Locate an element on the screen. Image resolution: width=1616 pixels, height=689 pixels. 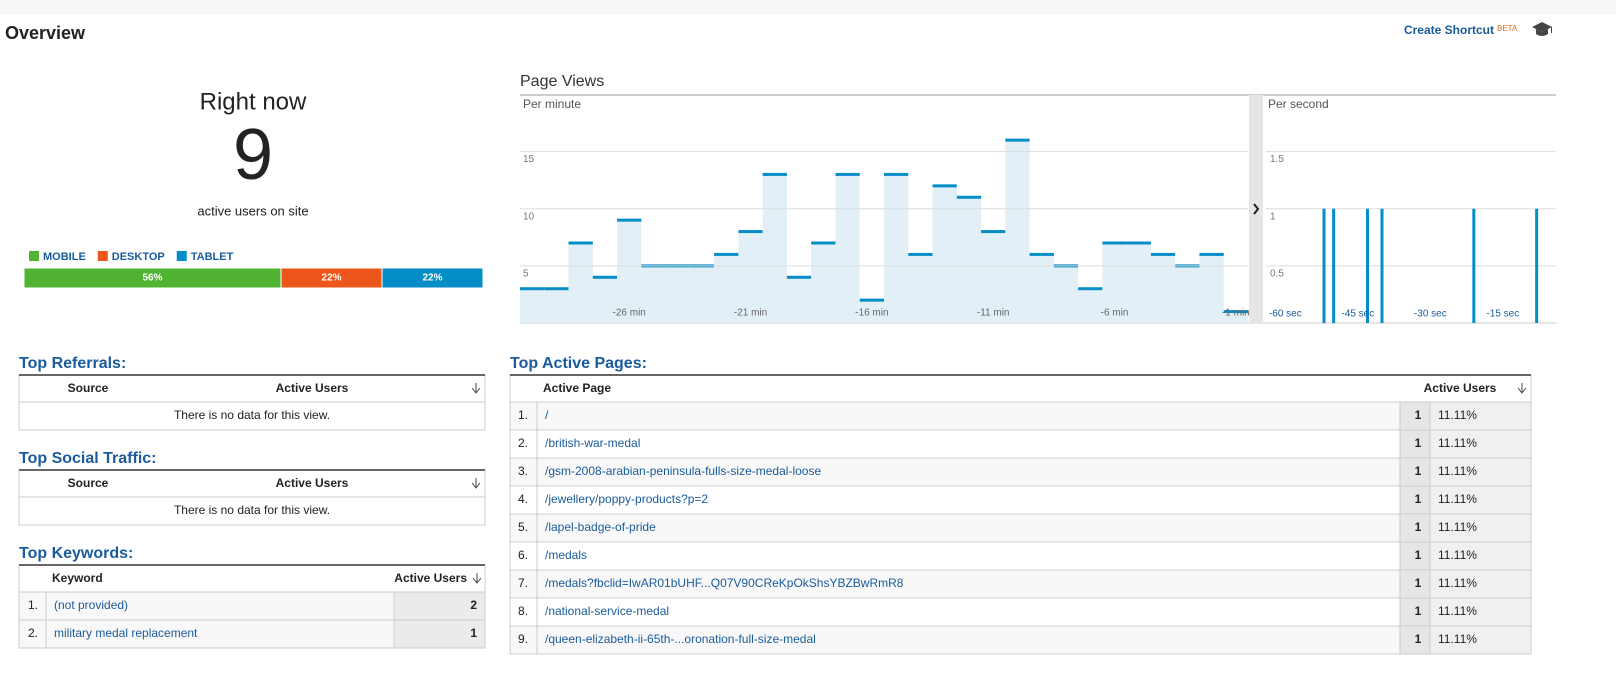
page-link: /lapel-badge-of-pride is located at coordinates (600, 527).